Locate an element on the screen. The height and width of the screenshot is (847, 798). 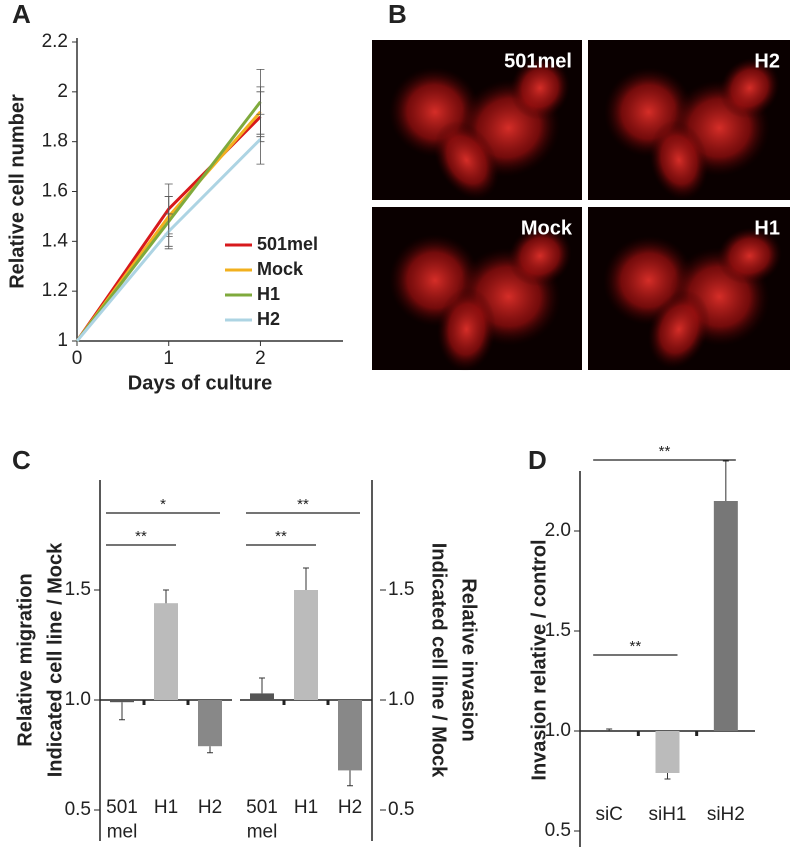
x-tick-label: siC is located at coordinates (608, 814).